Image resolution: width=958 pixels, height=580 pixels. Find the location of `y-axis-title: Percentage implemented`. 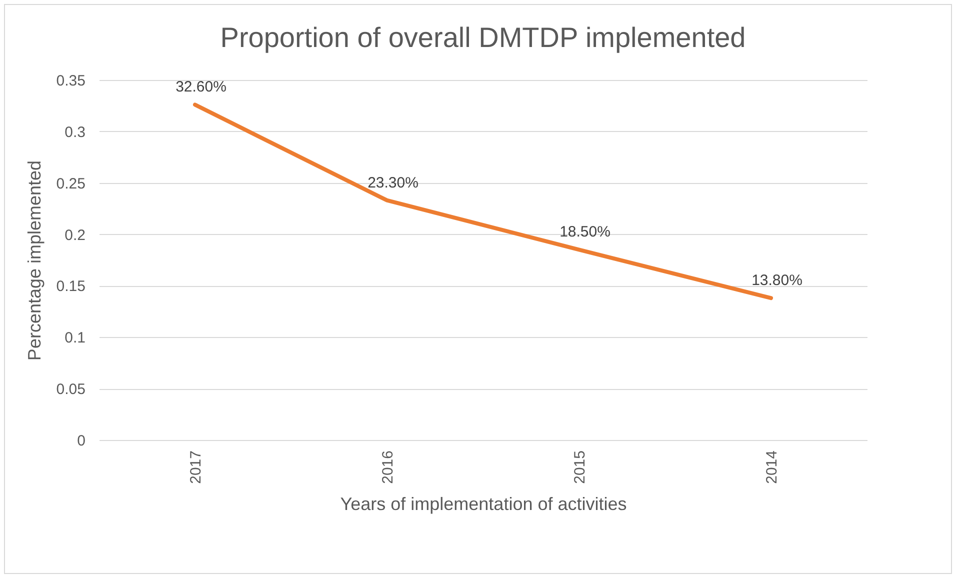

y-axis-title: Percentage implemented is located at coordinates (34, 260).